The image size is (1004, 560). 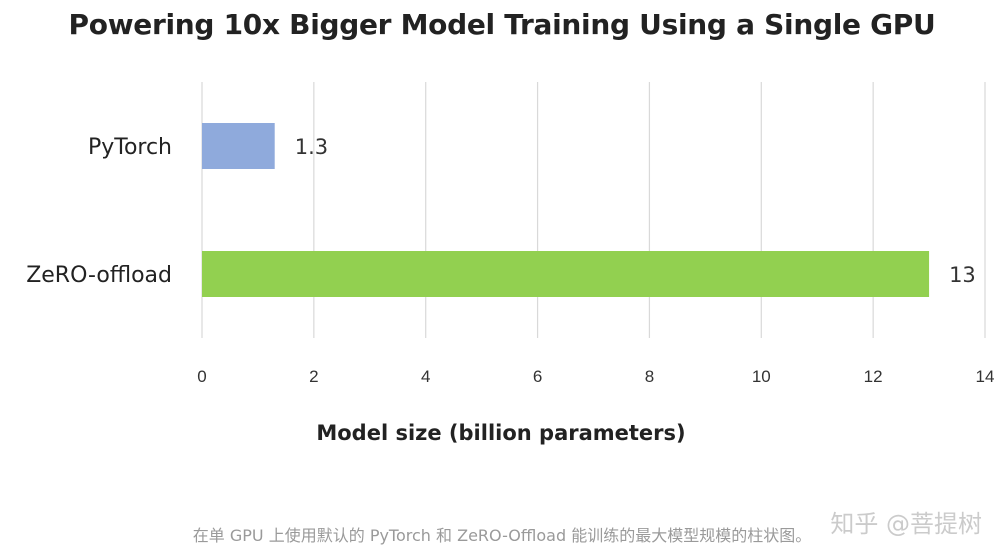 I want to click on data-label: 13, so click(x=962, y=275).